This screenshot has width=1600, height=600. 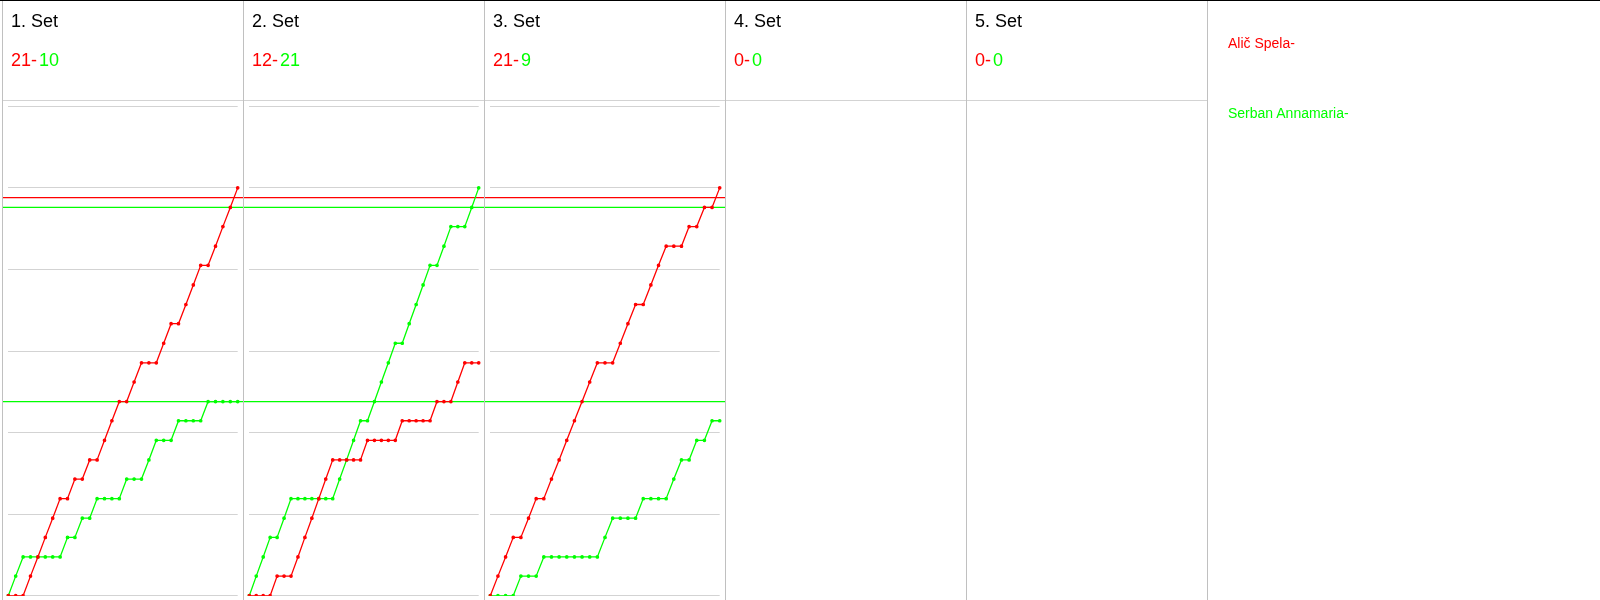 I want to click on chart-title: 3. Set, so click(x=517, y=21).